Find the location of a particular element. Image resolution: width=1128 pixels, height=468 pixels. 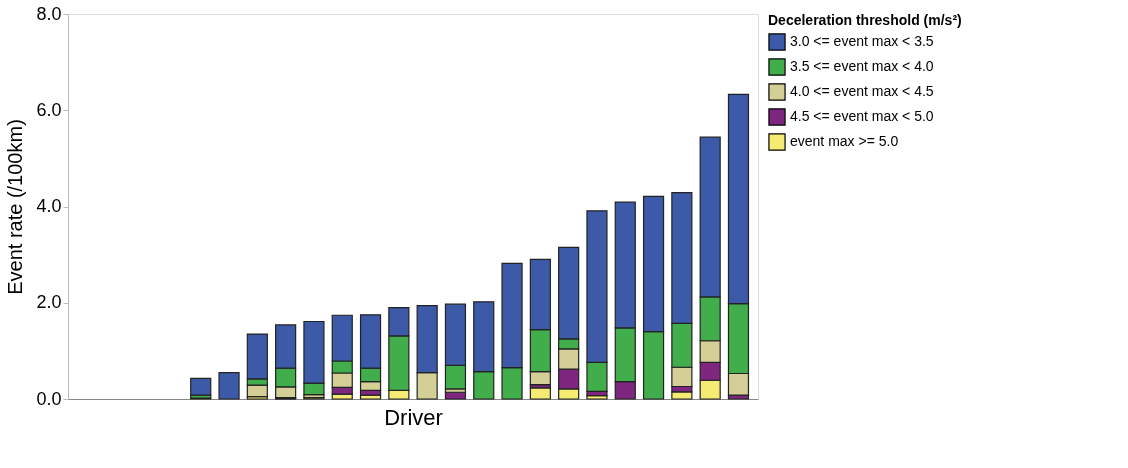

legend-title: Deceleration threshold (m/s²) is located at coordinates (865, 20).